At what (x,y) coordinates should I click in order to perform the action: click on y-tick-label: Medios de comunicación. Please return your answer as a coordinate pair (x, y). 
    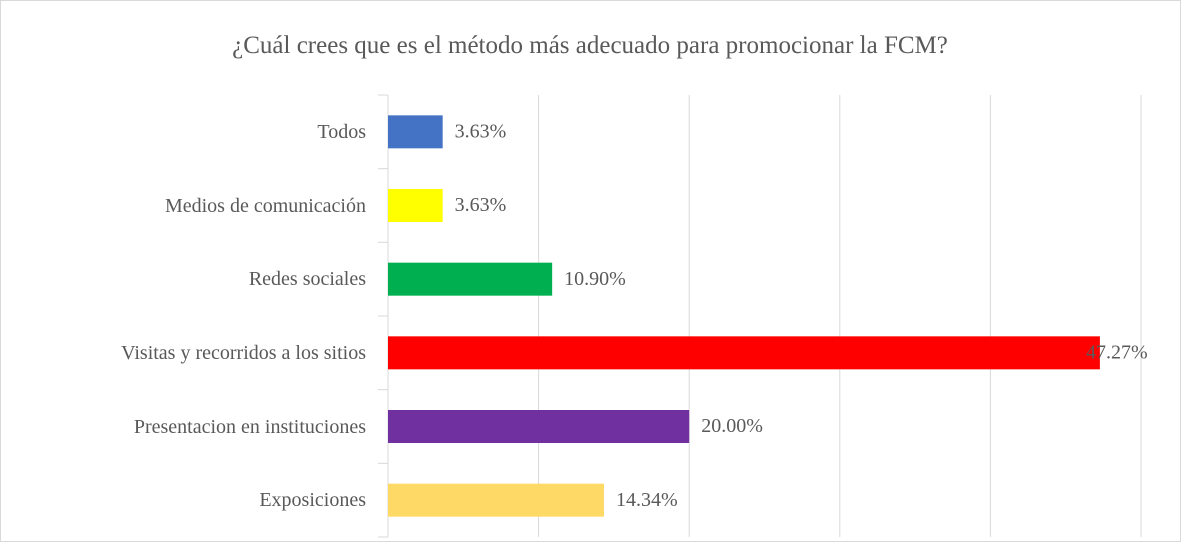
    Looking at the image, I should click on (265, 205).